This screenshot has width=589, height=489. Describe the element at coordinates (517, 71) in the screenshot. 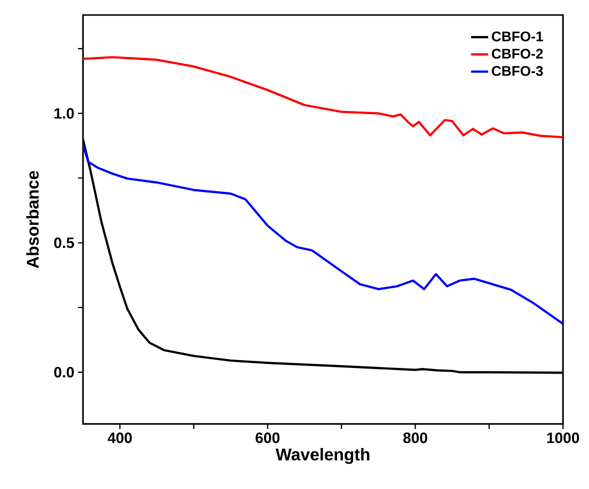

I see `legend-label: CBFO-3` at that location.